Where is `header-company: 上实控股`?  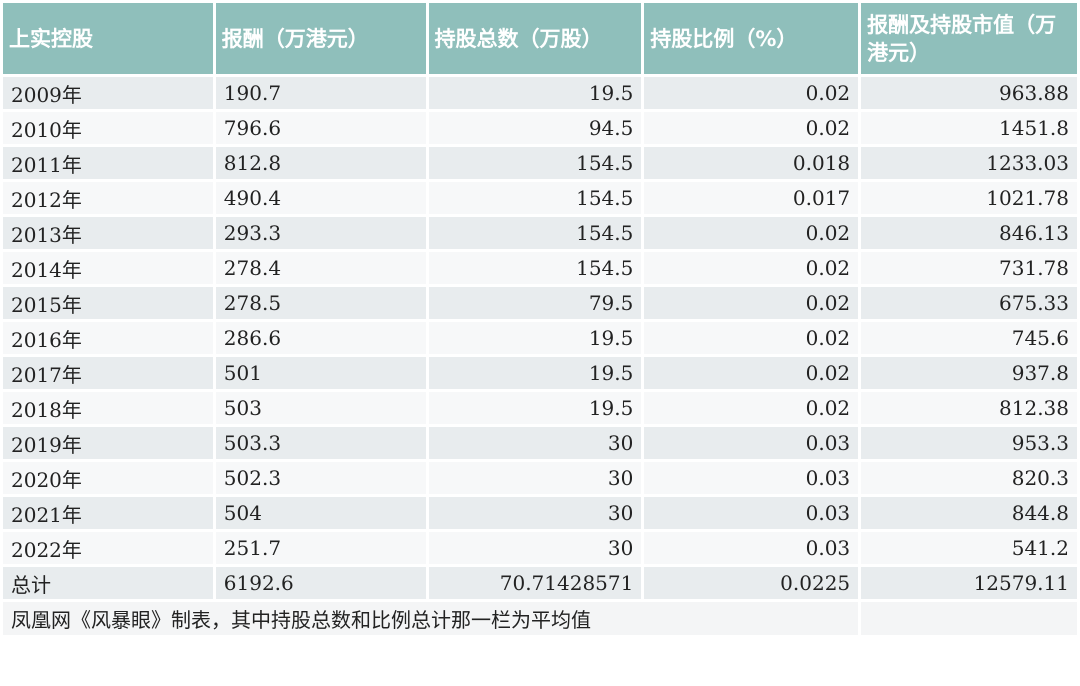 header-company: 上实控股 is located at coordinates (108, 38).